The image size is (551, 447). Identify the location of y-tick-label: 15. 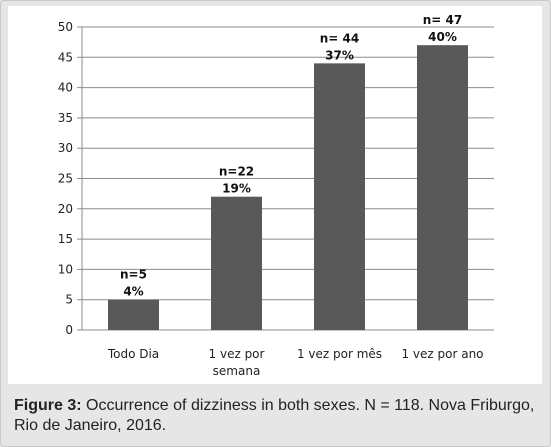
(65, 239).